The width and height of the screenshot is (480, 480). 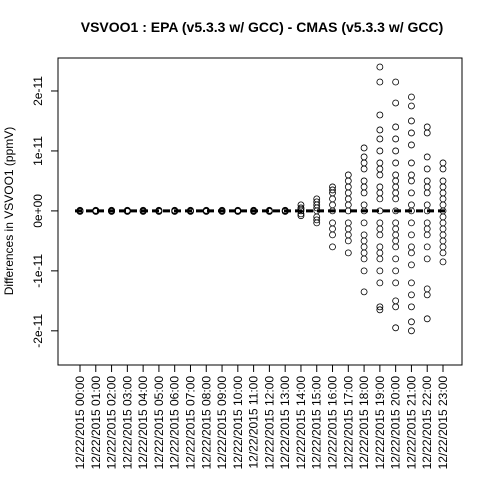 What do you see at coordinates (317, 423) in the screenshot?
I see `x-tick-label: 12/22/2015 15:00` at bounding box center [317, 423].